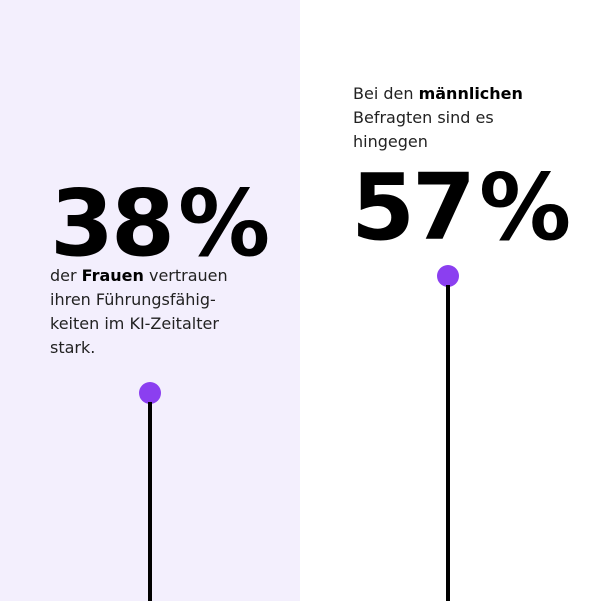 This screenshot has width=600, height=601. What do you see at coordinates (525, 207) in the screenshot?
I see `men-percent-sign: %` at bounding box center [525, 207].